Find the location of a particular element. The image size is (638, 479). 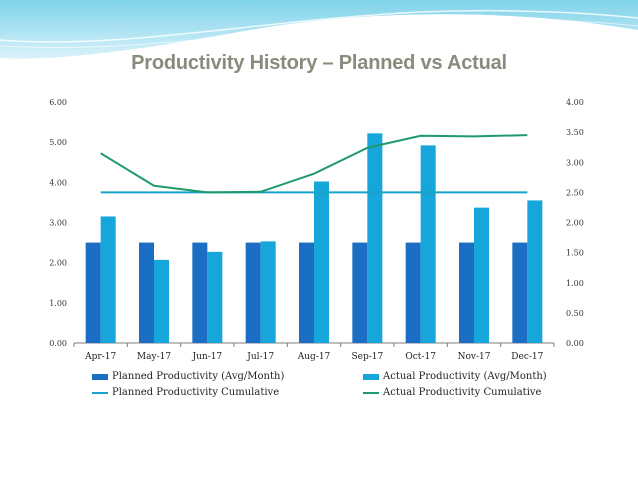

x-tick-label: Aug-17 is located at coordinates (314, 357).